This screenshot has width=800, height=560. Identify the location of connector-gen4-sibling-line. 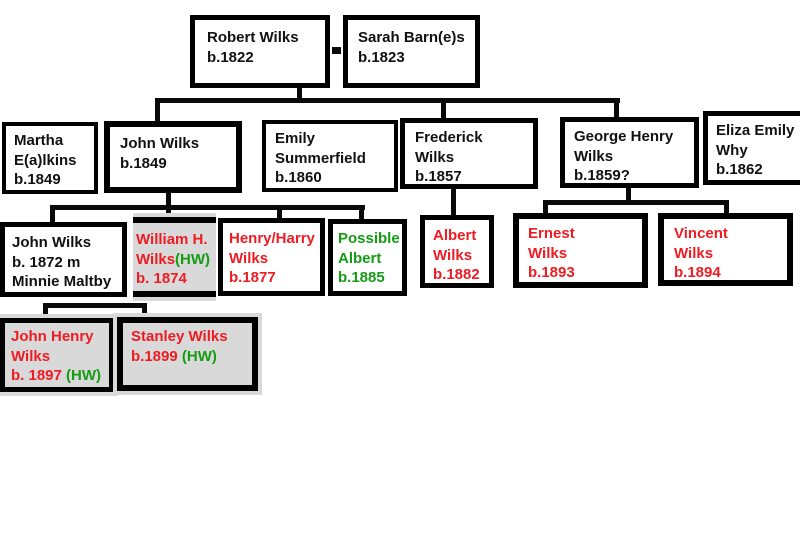
(95, 305).